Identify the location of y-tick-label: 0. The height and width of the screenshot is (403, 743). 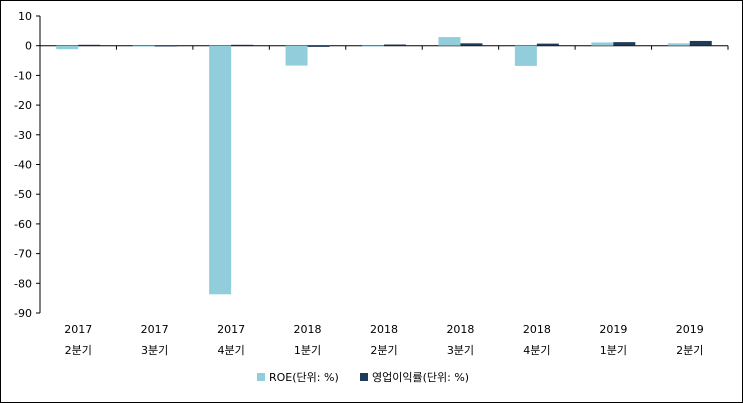
(28, 46).